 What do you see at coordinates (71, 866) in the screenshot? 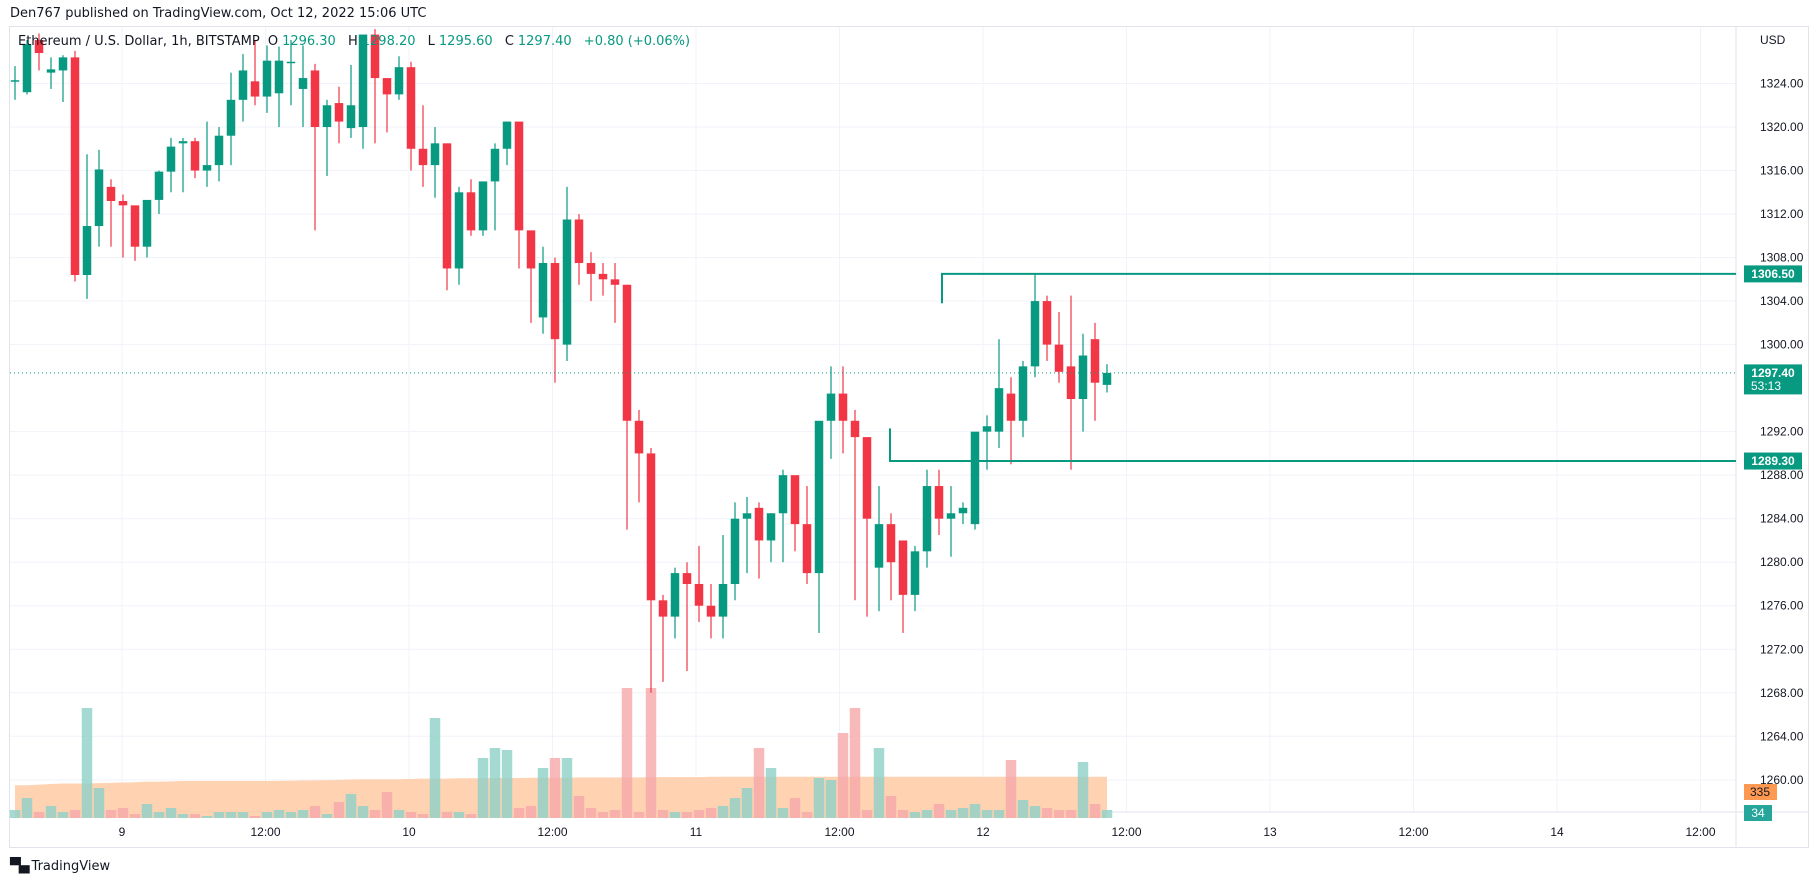
I see `brand-name: TradingView` at bounding box center [71, 866].